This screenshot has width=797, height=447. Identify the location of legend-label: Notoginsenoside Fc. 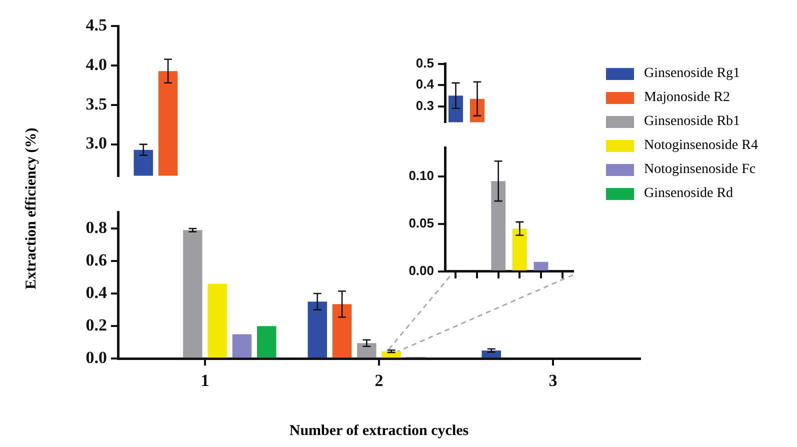
(700, 170).